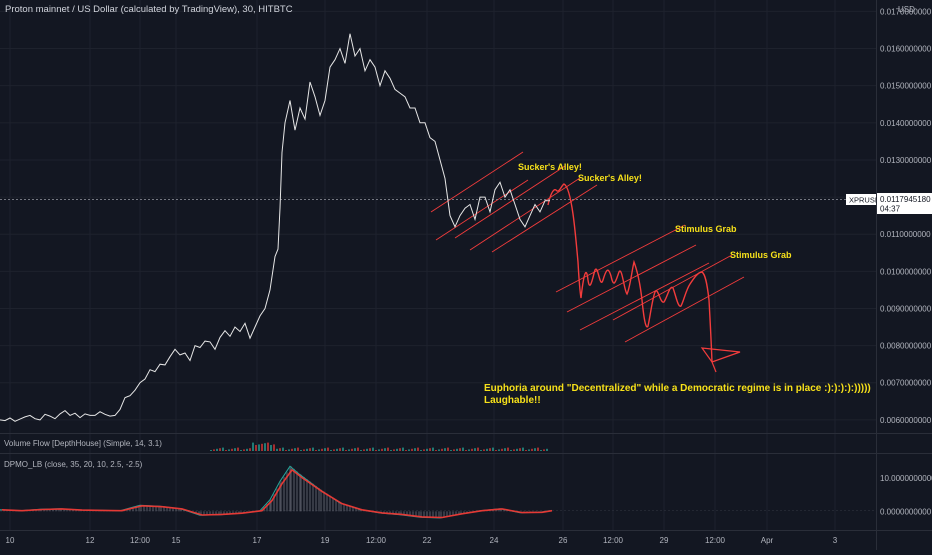  I want to click on annotation-comment-line-2: Laughable!!, so click(512, 400).